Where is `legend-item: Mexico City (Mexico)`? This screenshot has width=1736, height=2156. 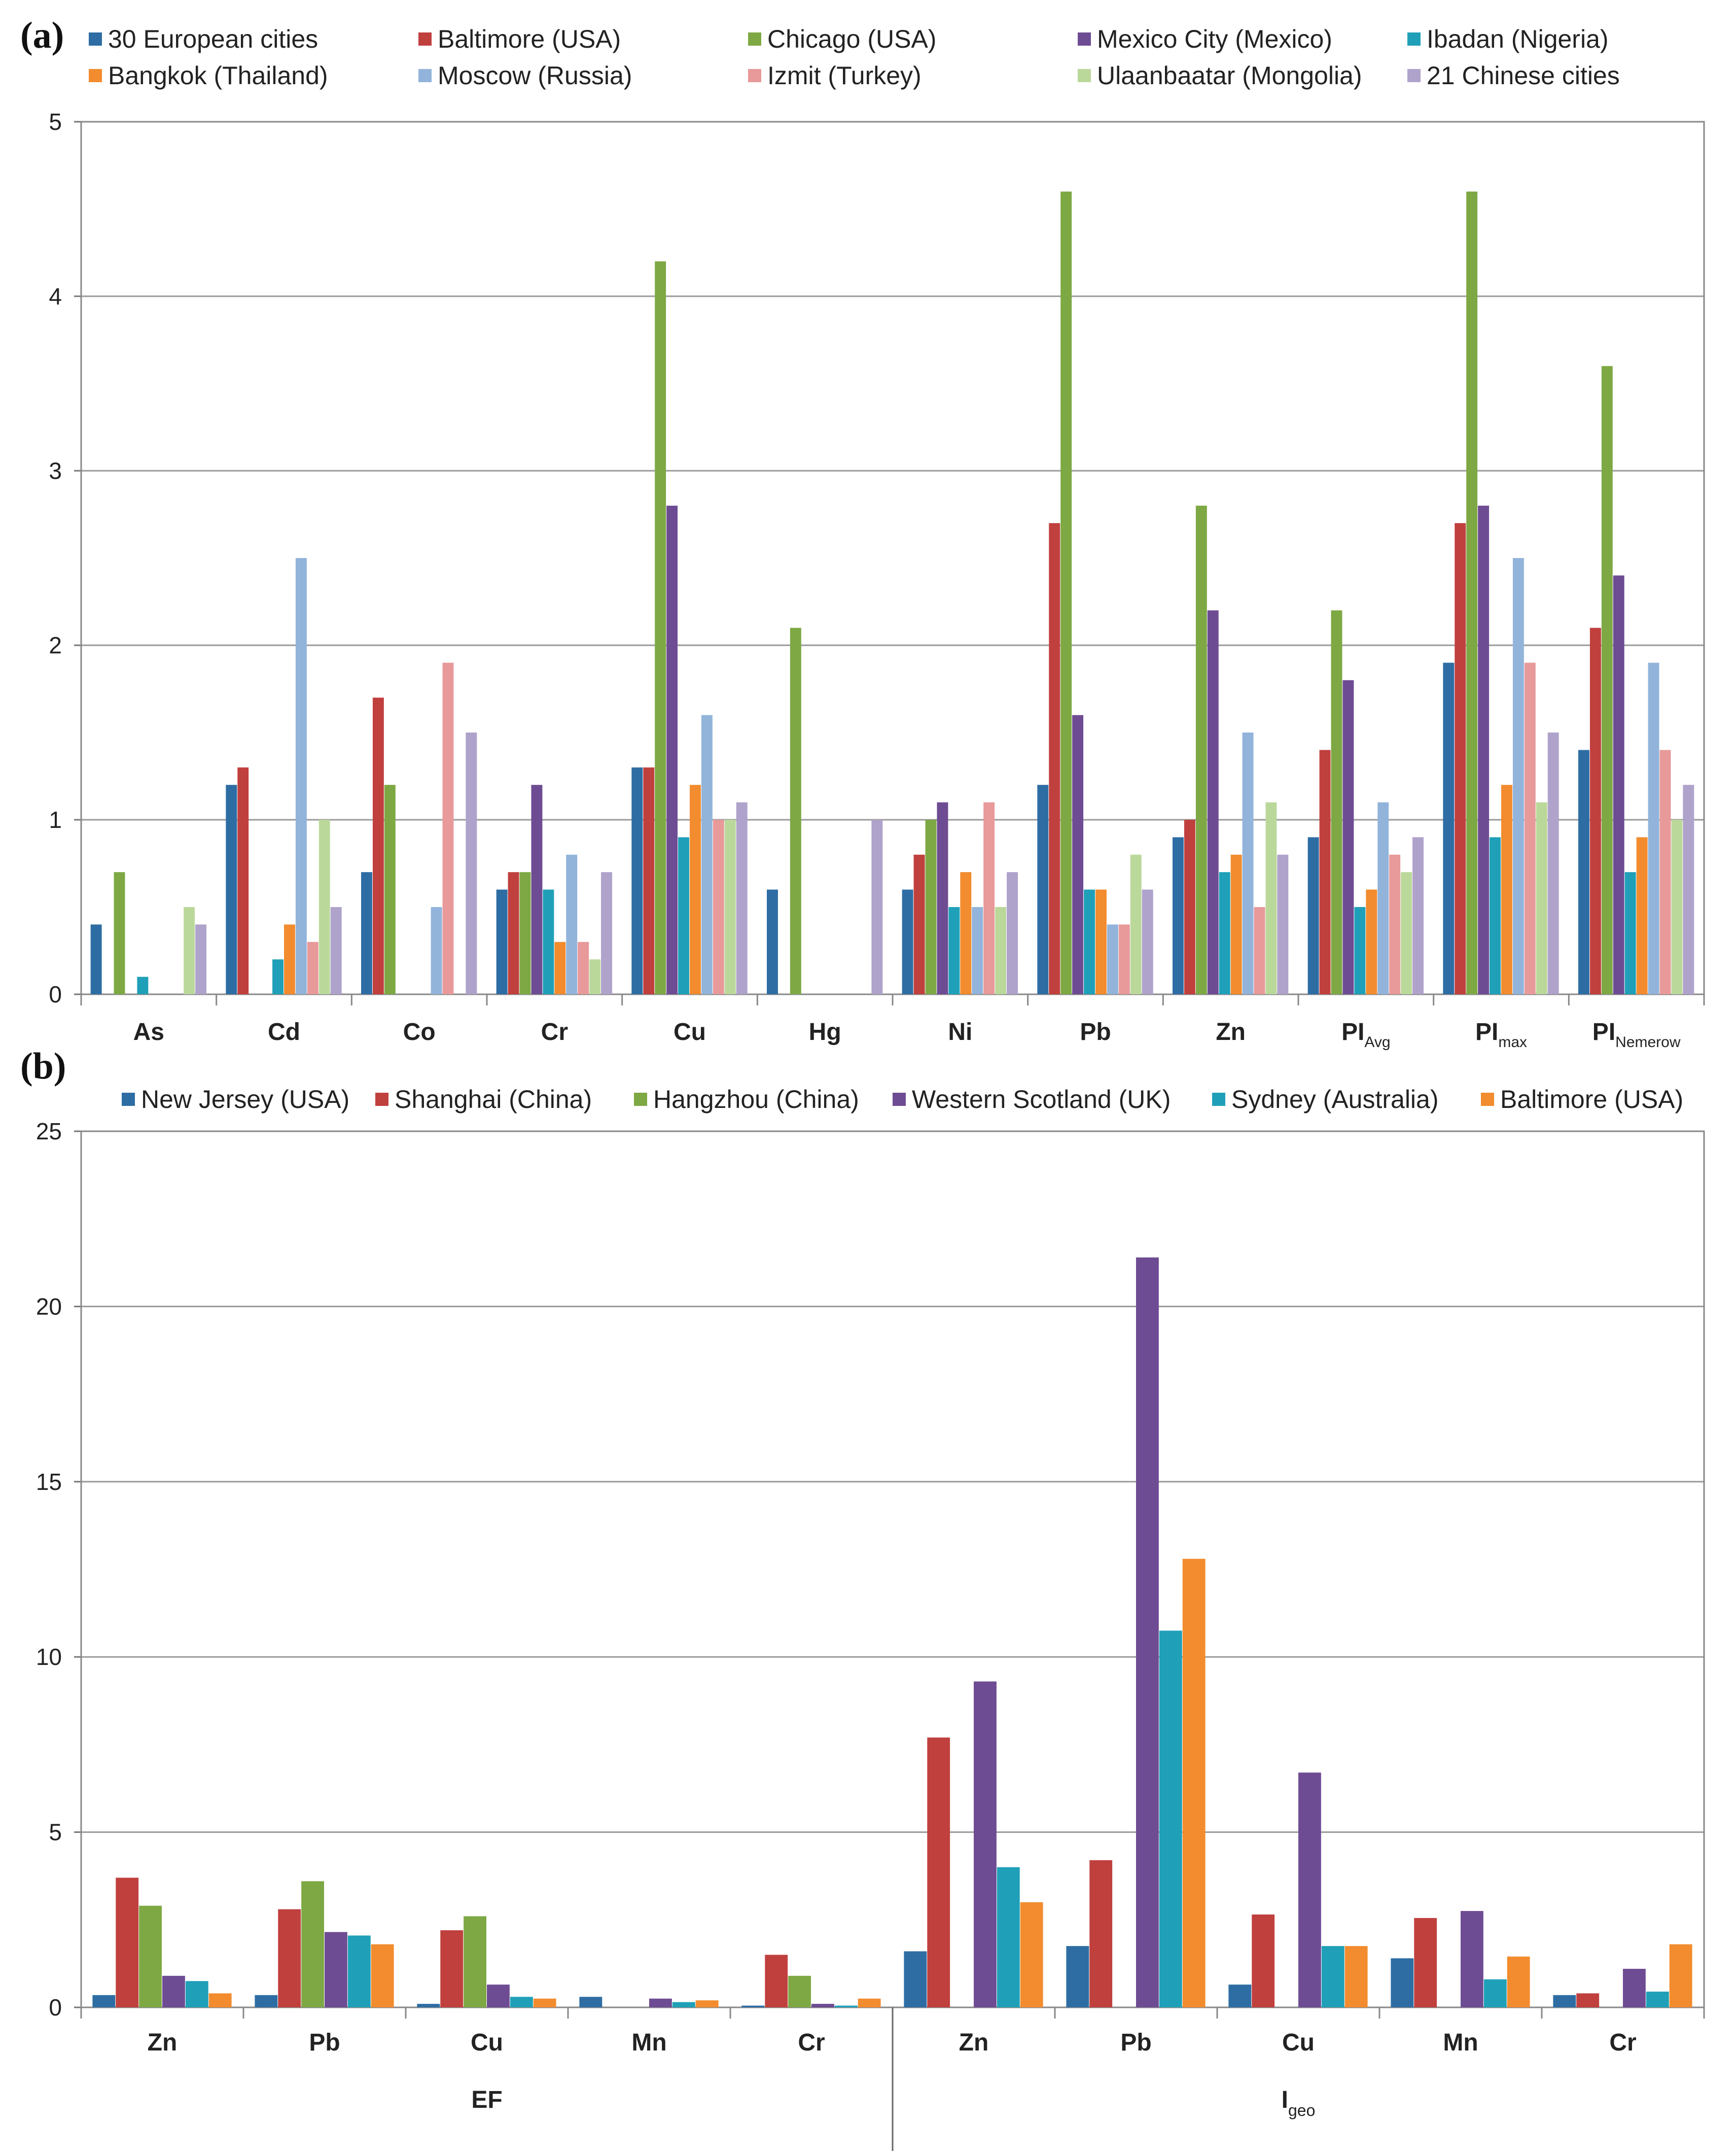
legend-item: Mexico City (Mexico) is located at coordinates (1240, 39).